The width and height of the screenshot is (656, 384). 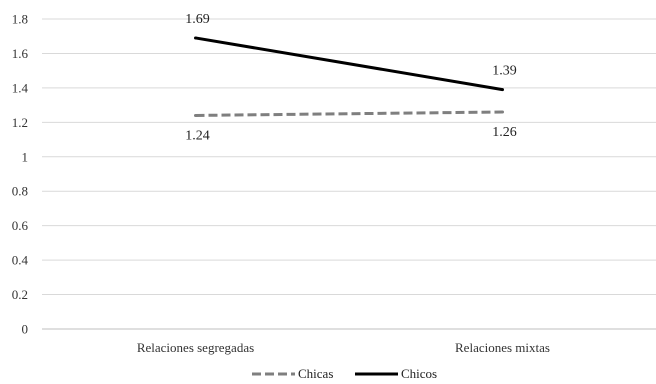 What do you see at coordinates (20, 19) in the screenshot?
I see `y-tick-label-9: 1.8` at bounding box center [20, 19].